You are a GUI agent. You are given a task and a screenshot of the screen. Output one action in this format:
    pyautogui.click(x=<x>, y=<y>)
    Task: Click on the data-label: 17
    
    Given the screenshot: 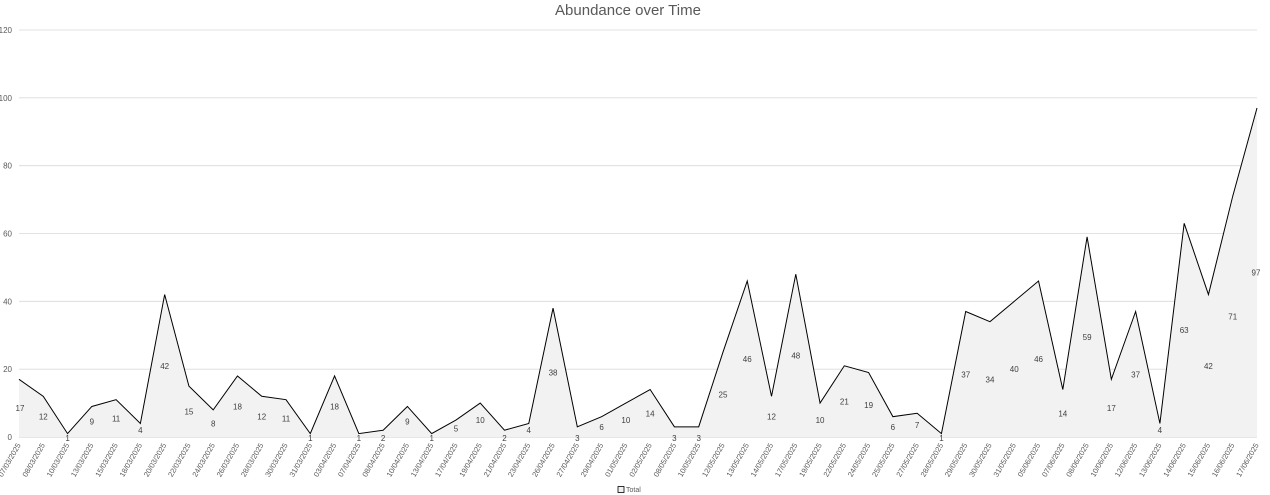 What is the action you would take?
    pyautogui.click(x=20, y=408)
    